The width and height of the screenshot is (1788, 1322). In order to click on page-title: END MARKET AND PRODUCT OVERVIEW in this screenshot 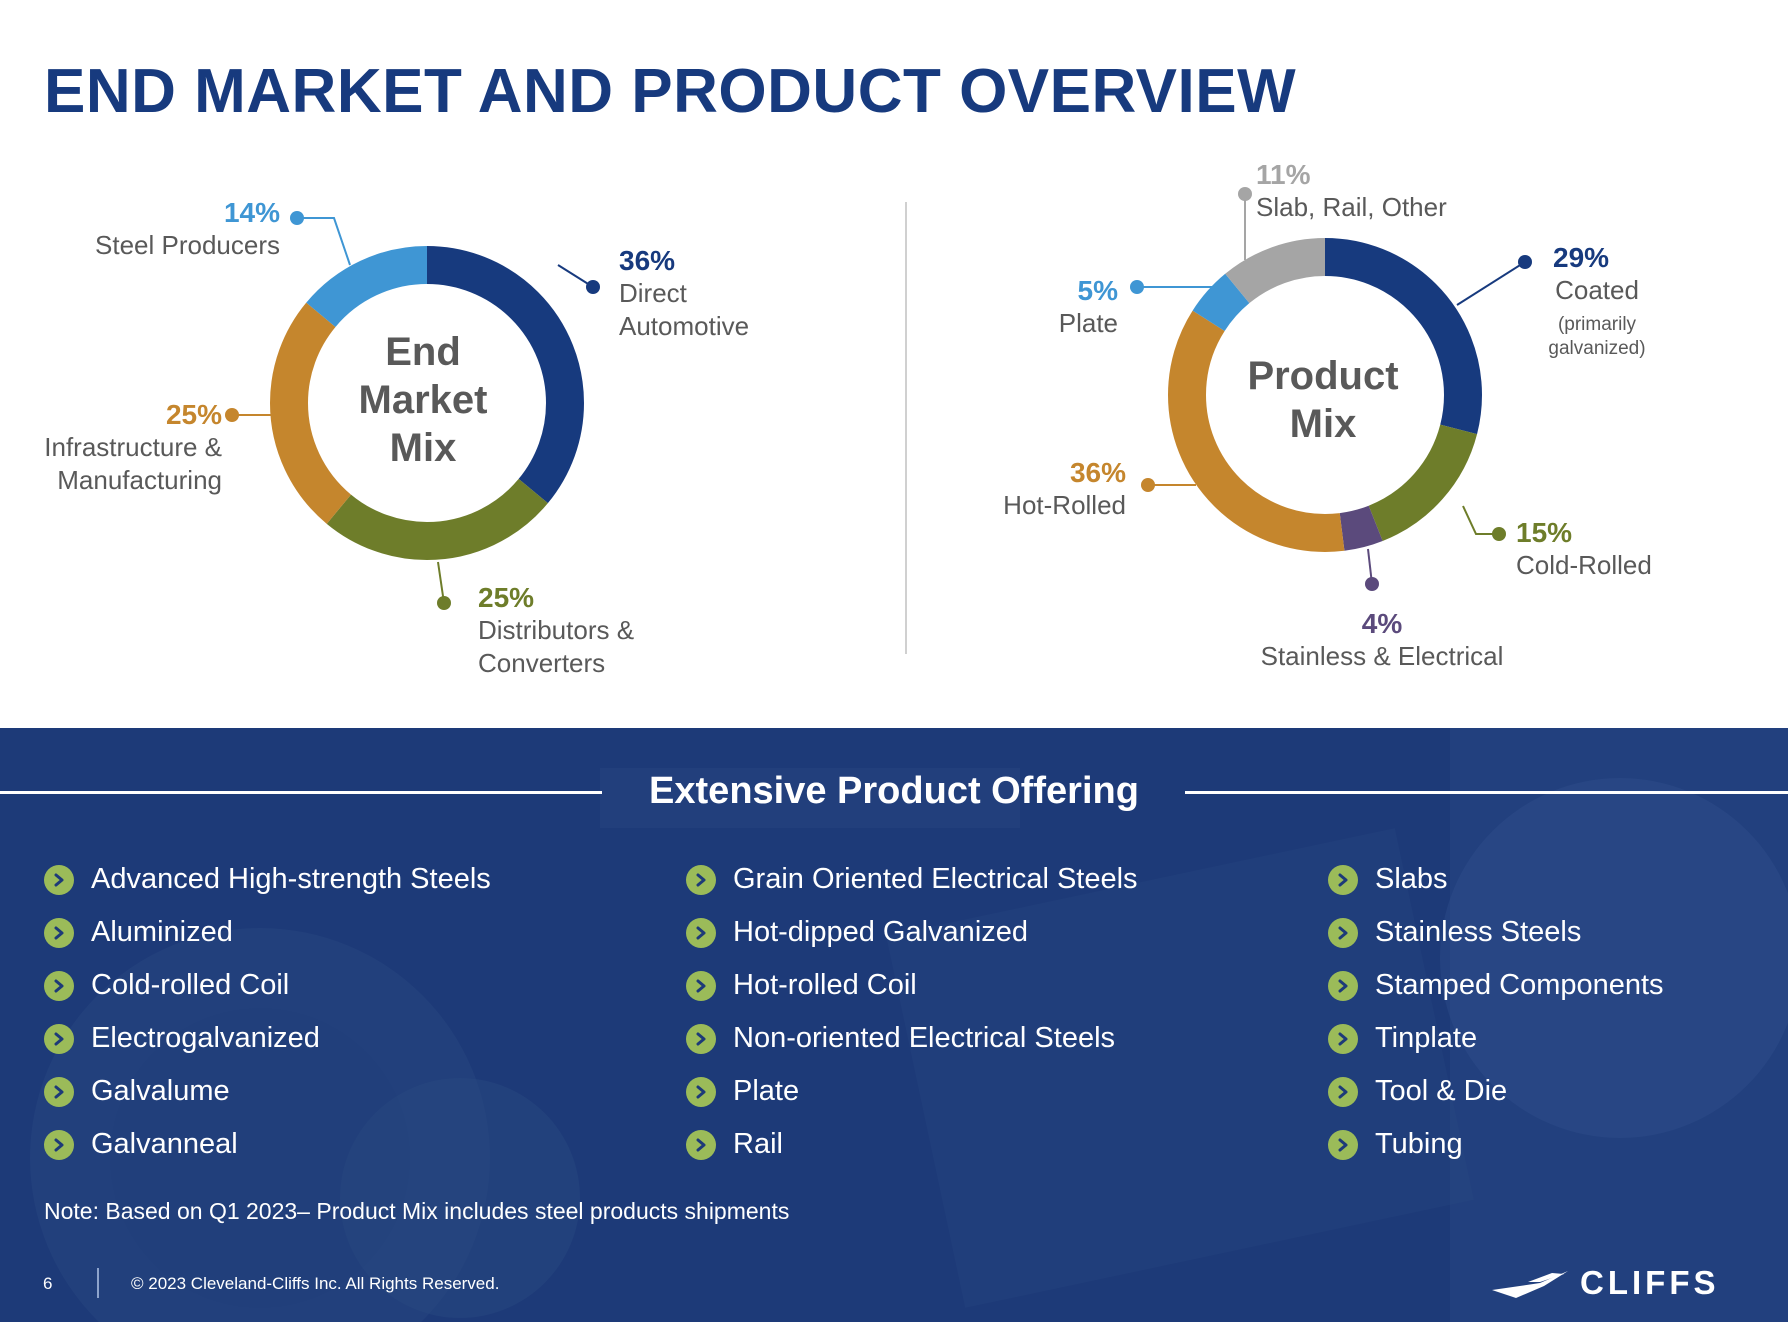, I will do `click(670, 91)`.